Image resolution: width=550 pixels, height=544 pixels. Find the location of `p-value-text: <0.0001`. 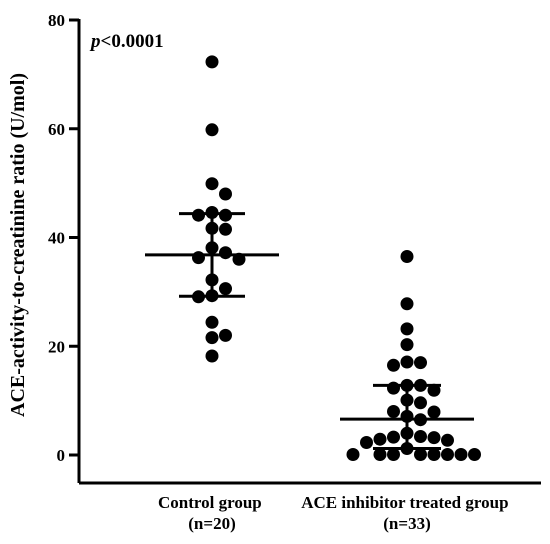

p-value-text: <0.0001 is located at coordinates (132, 41).